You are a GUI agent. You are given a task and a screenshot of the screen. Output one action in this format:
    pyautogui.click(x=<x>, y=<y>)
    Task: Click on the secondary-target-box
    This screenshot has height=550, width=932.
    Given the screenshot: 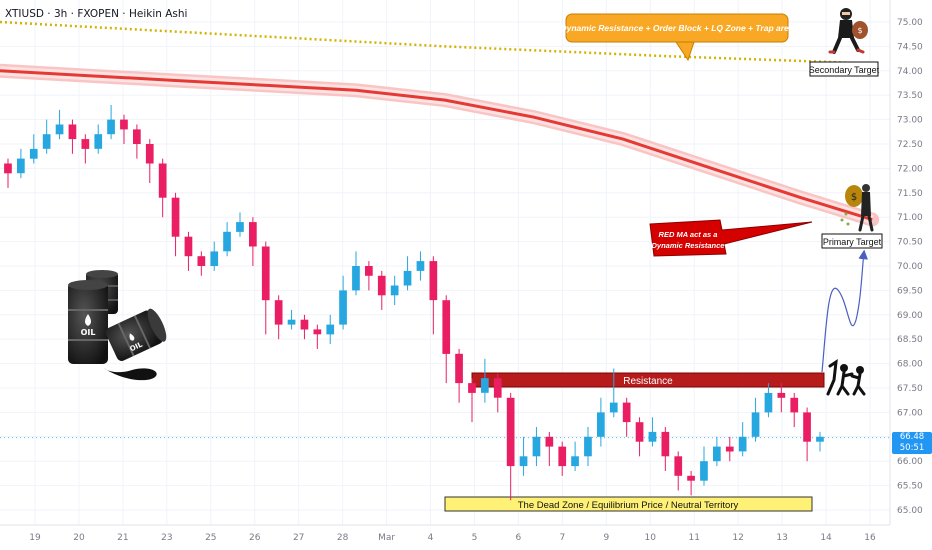 What is the action you would take?
    pyautogui.click(x=844, y=69)
    